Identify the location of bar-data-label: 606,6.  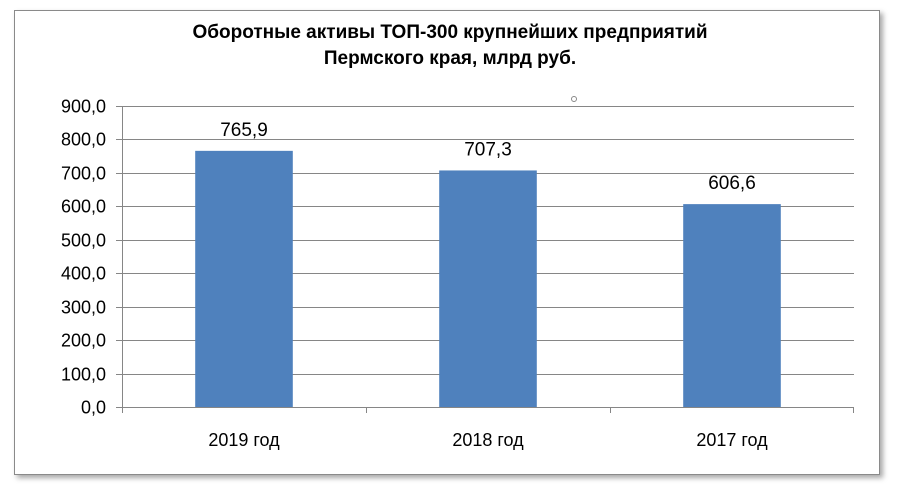
(732, 183).